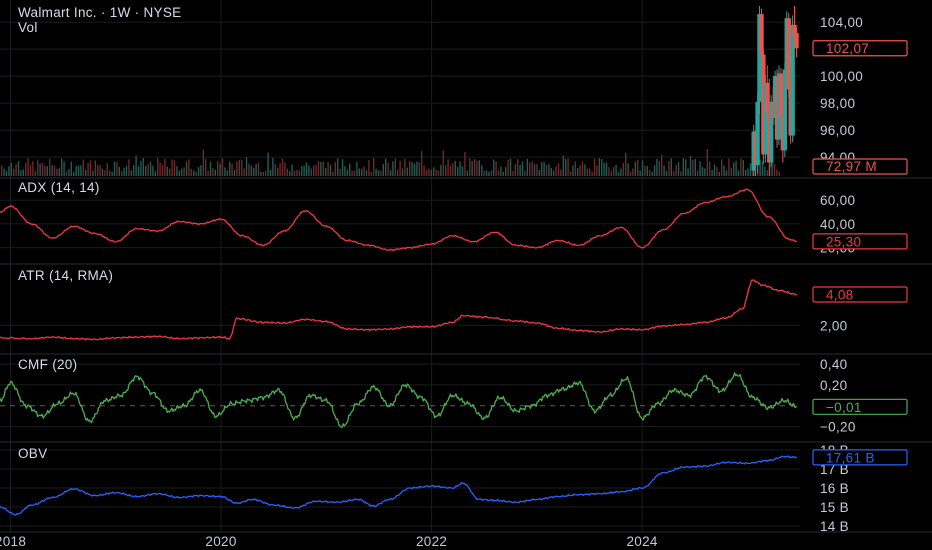 The width and height of the screenshot is (932, 550). I want to click on y-tick-label-atr: 2,00, so click(833, 325).